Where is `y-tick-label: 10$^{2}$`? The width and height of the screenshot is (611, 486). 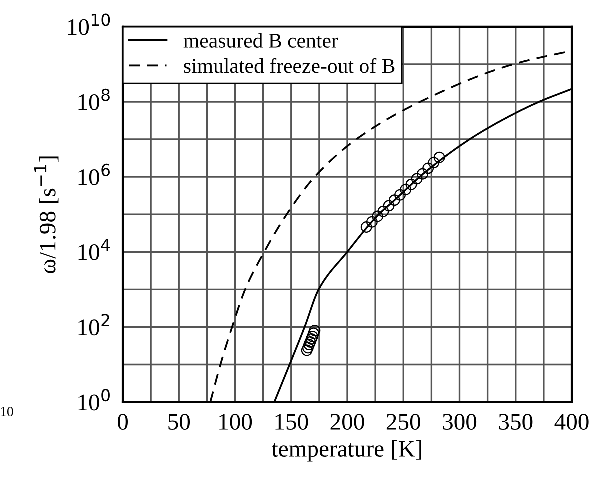
y-tick-label: 10$^{2}$ is located at coordinates (94, 325).